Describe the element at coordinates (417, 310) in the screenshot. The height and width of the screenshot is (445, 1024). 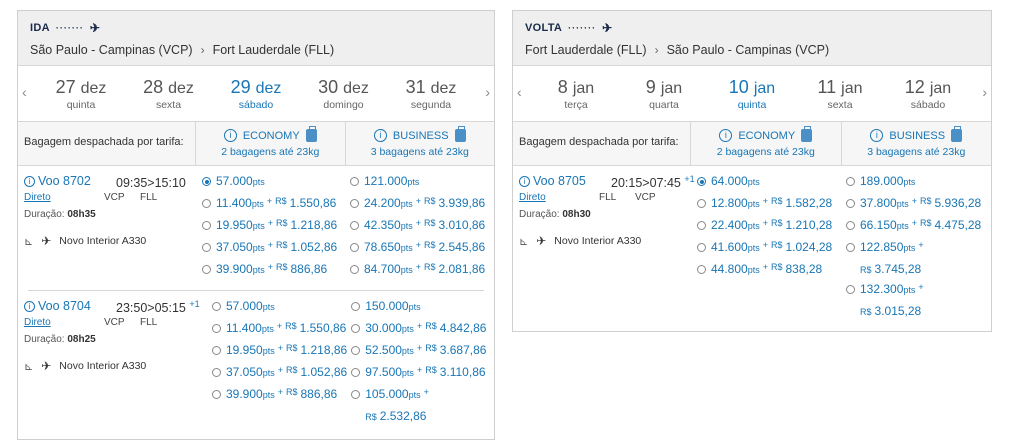
I see `fare-option: 150.000pts` at that location.